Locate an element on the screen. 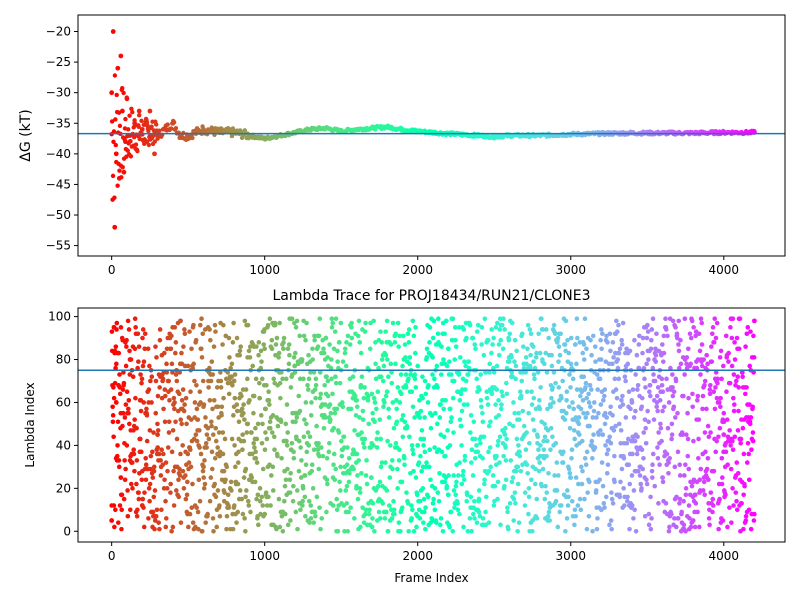  y-tick-label: −45 is located at coordinates (58, 184).